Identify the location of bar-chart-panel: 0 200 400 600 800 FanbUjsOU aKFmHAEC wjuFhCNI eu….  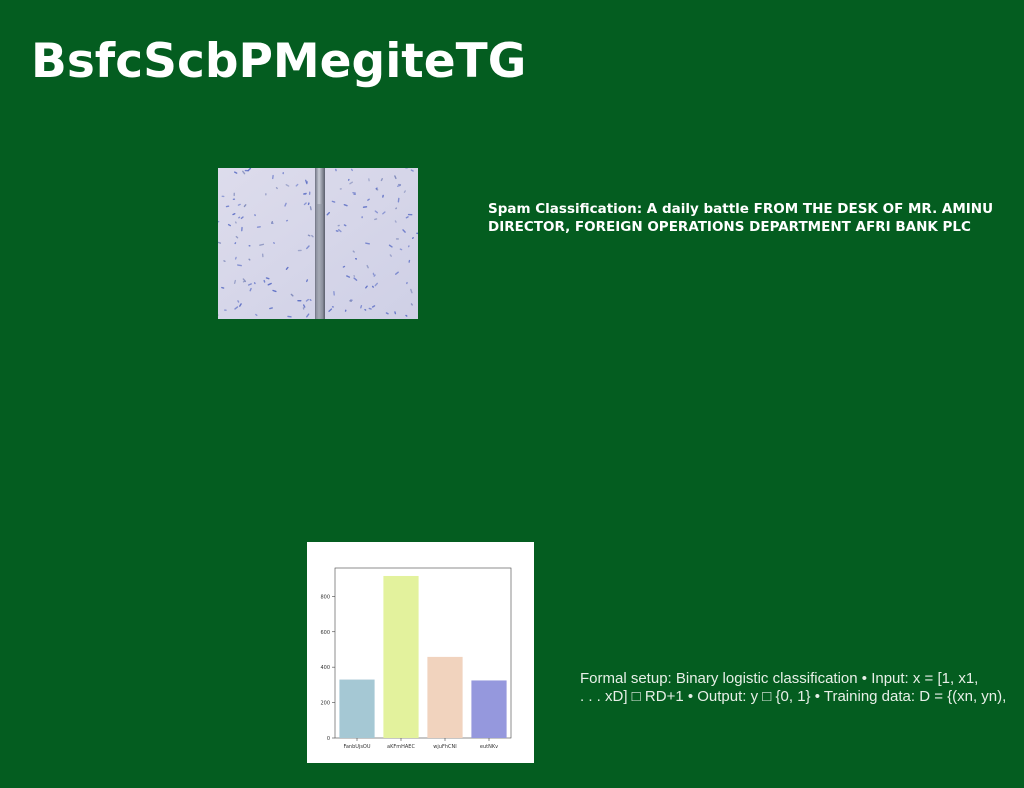
(420, 652).